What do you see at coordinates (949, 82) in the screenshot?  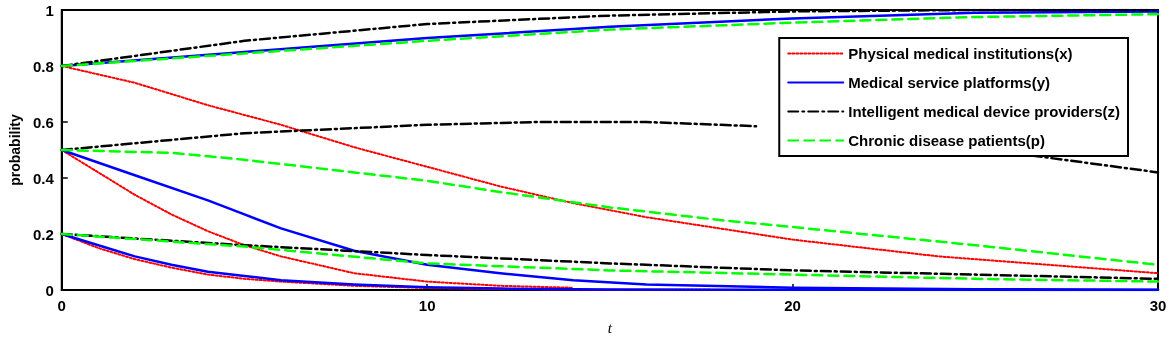 I see `legend-label: Medical service platforms(y)` at bounding box center [949, 82].